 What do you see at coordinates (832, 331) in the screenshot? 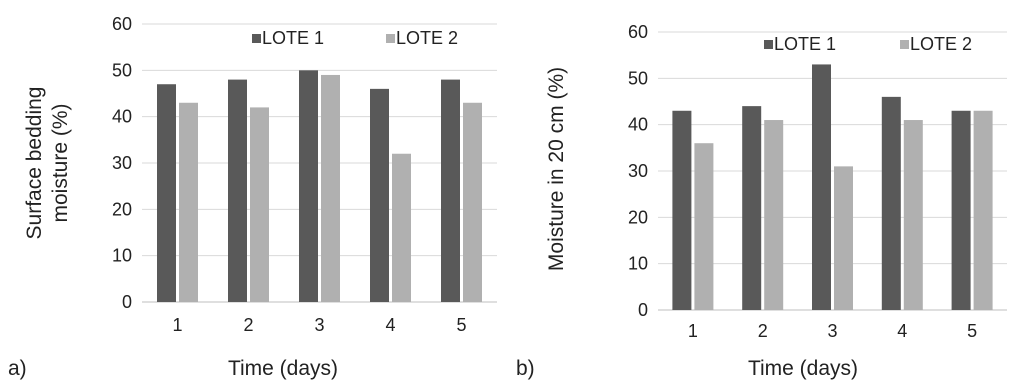
I see `chart-b-x-tick-label: 3` at bounding box center [832, 331].